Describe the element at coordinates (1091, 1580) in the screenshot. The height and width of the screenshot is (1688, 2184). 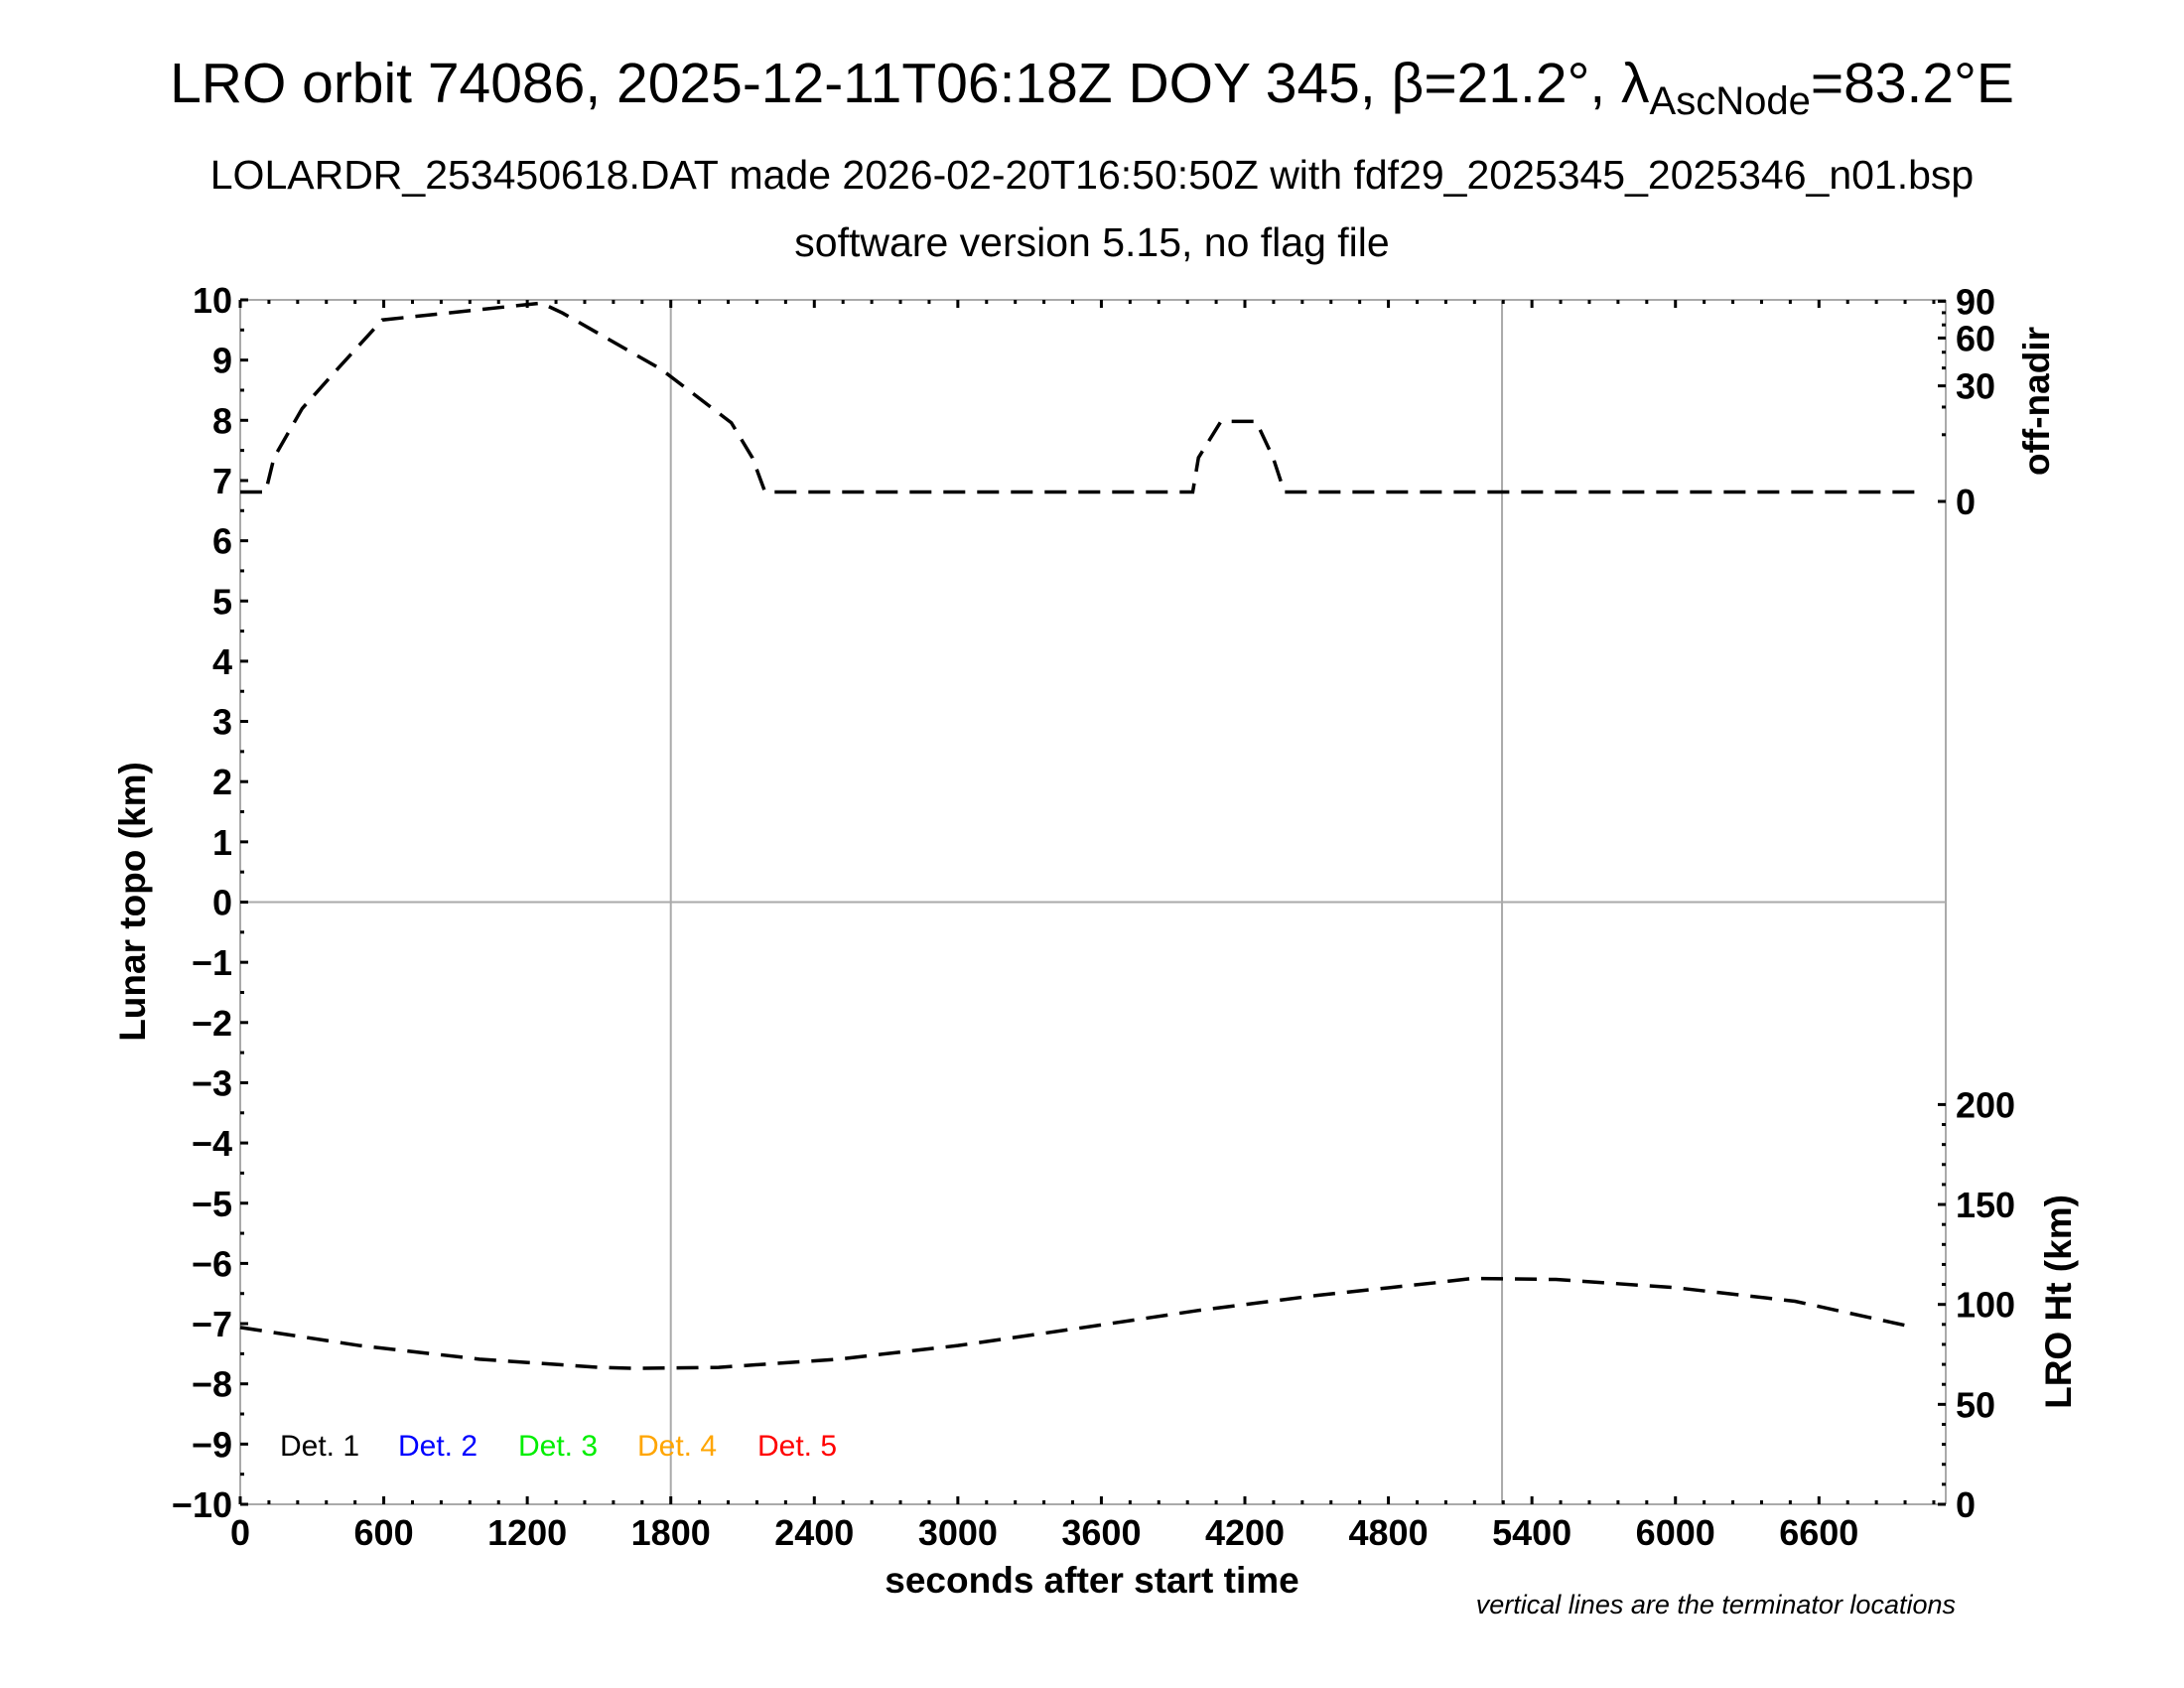
I see `x-axis-label: seconds after start time` at that location.